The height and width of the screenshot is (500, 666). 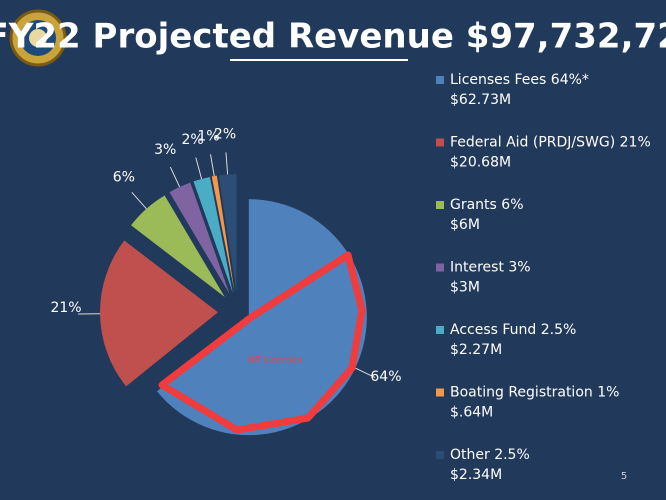 I want to click on legend-amount: $.64M, so click(x=471, y=413).